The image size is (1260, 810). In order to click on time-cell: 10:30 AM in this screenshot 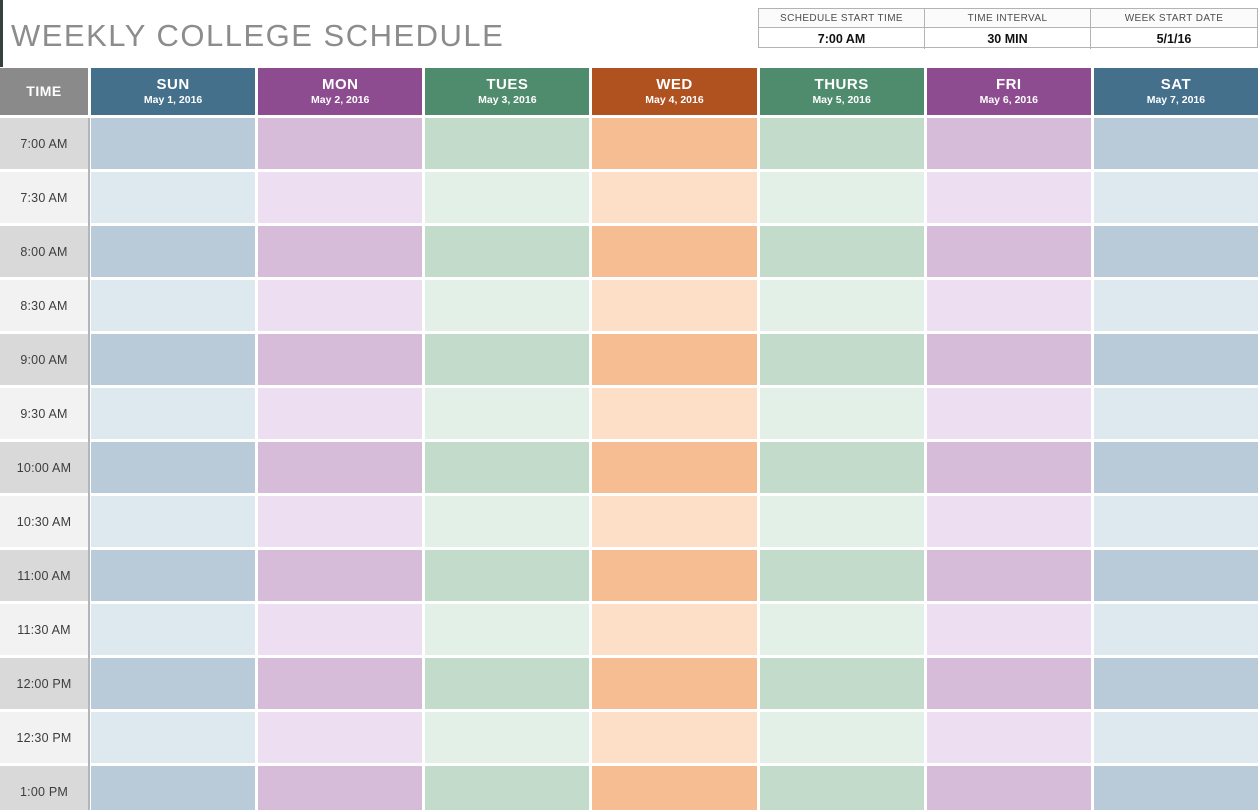, I will do `click(44, 521)`.